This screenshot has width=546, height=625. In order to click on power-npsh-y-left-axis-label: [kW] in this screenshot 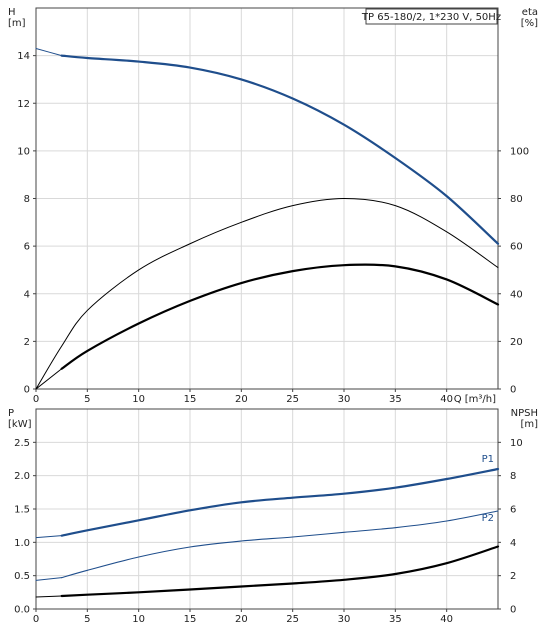, I will do `click(20, 424)`.